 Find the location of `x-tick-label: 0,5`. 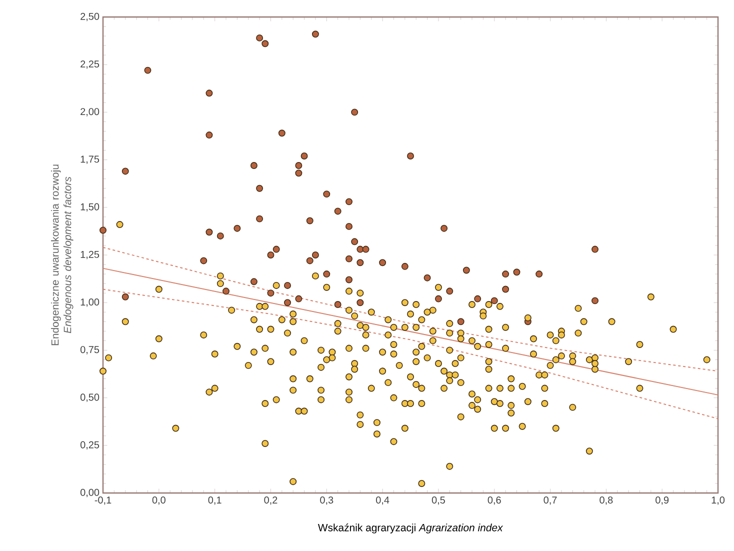

x-tick-label: 0,5 is located at coordinates (438, 500).